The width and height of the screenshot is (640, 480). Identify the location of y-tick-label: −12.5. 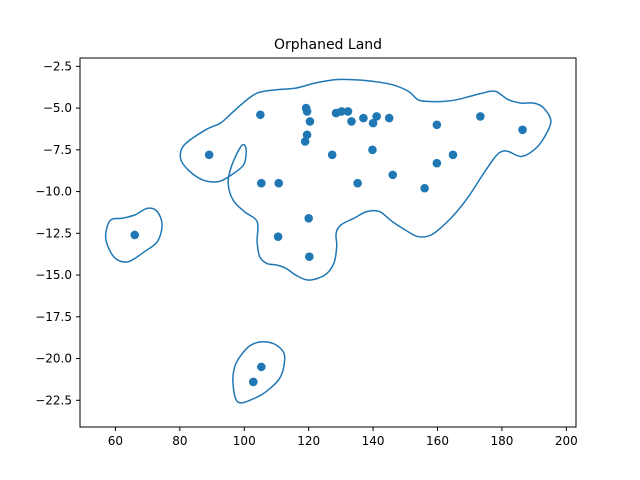
(53, 233).